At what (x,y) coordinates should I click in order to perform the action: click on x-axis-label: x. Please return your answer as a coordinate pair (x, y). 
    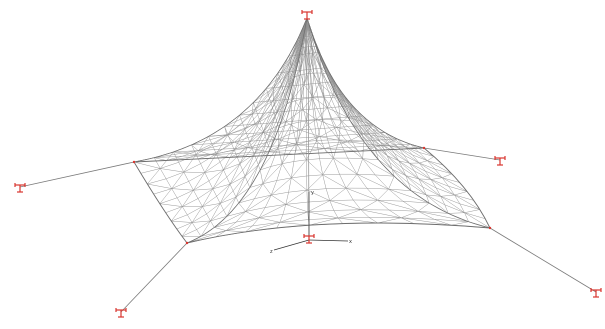
    Looking at the image, I should click on (350, 242).